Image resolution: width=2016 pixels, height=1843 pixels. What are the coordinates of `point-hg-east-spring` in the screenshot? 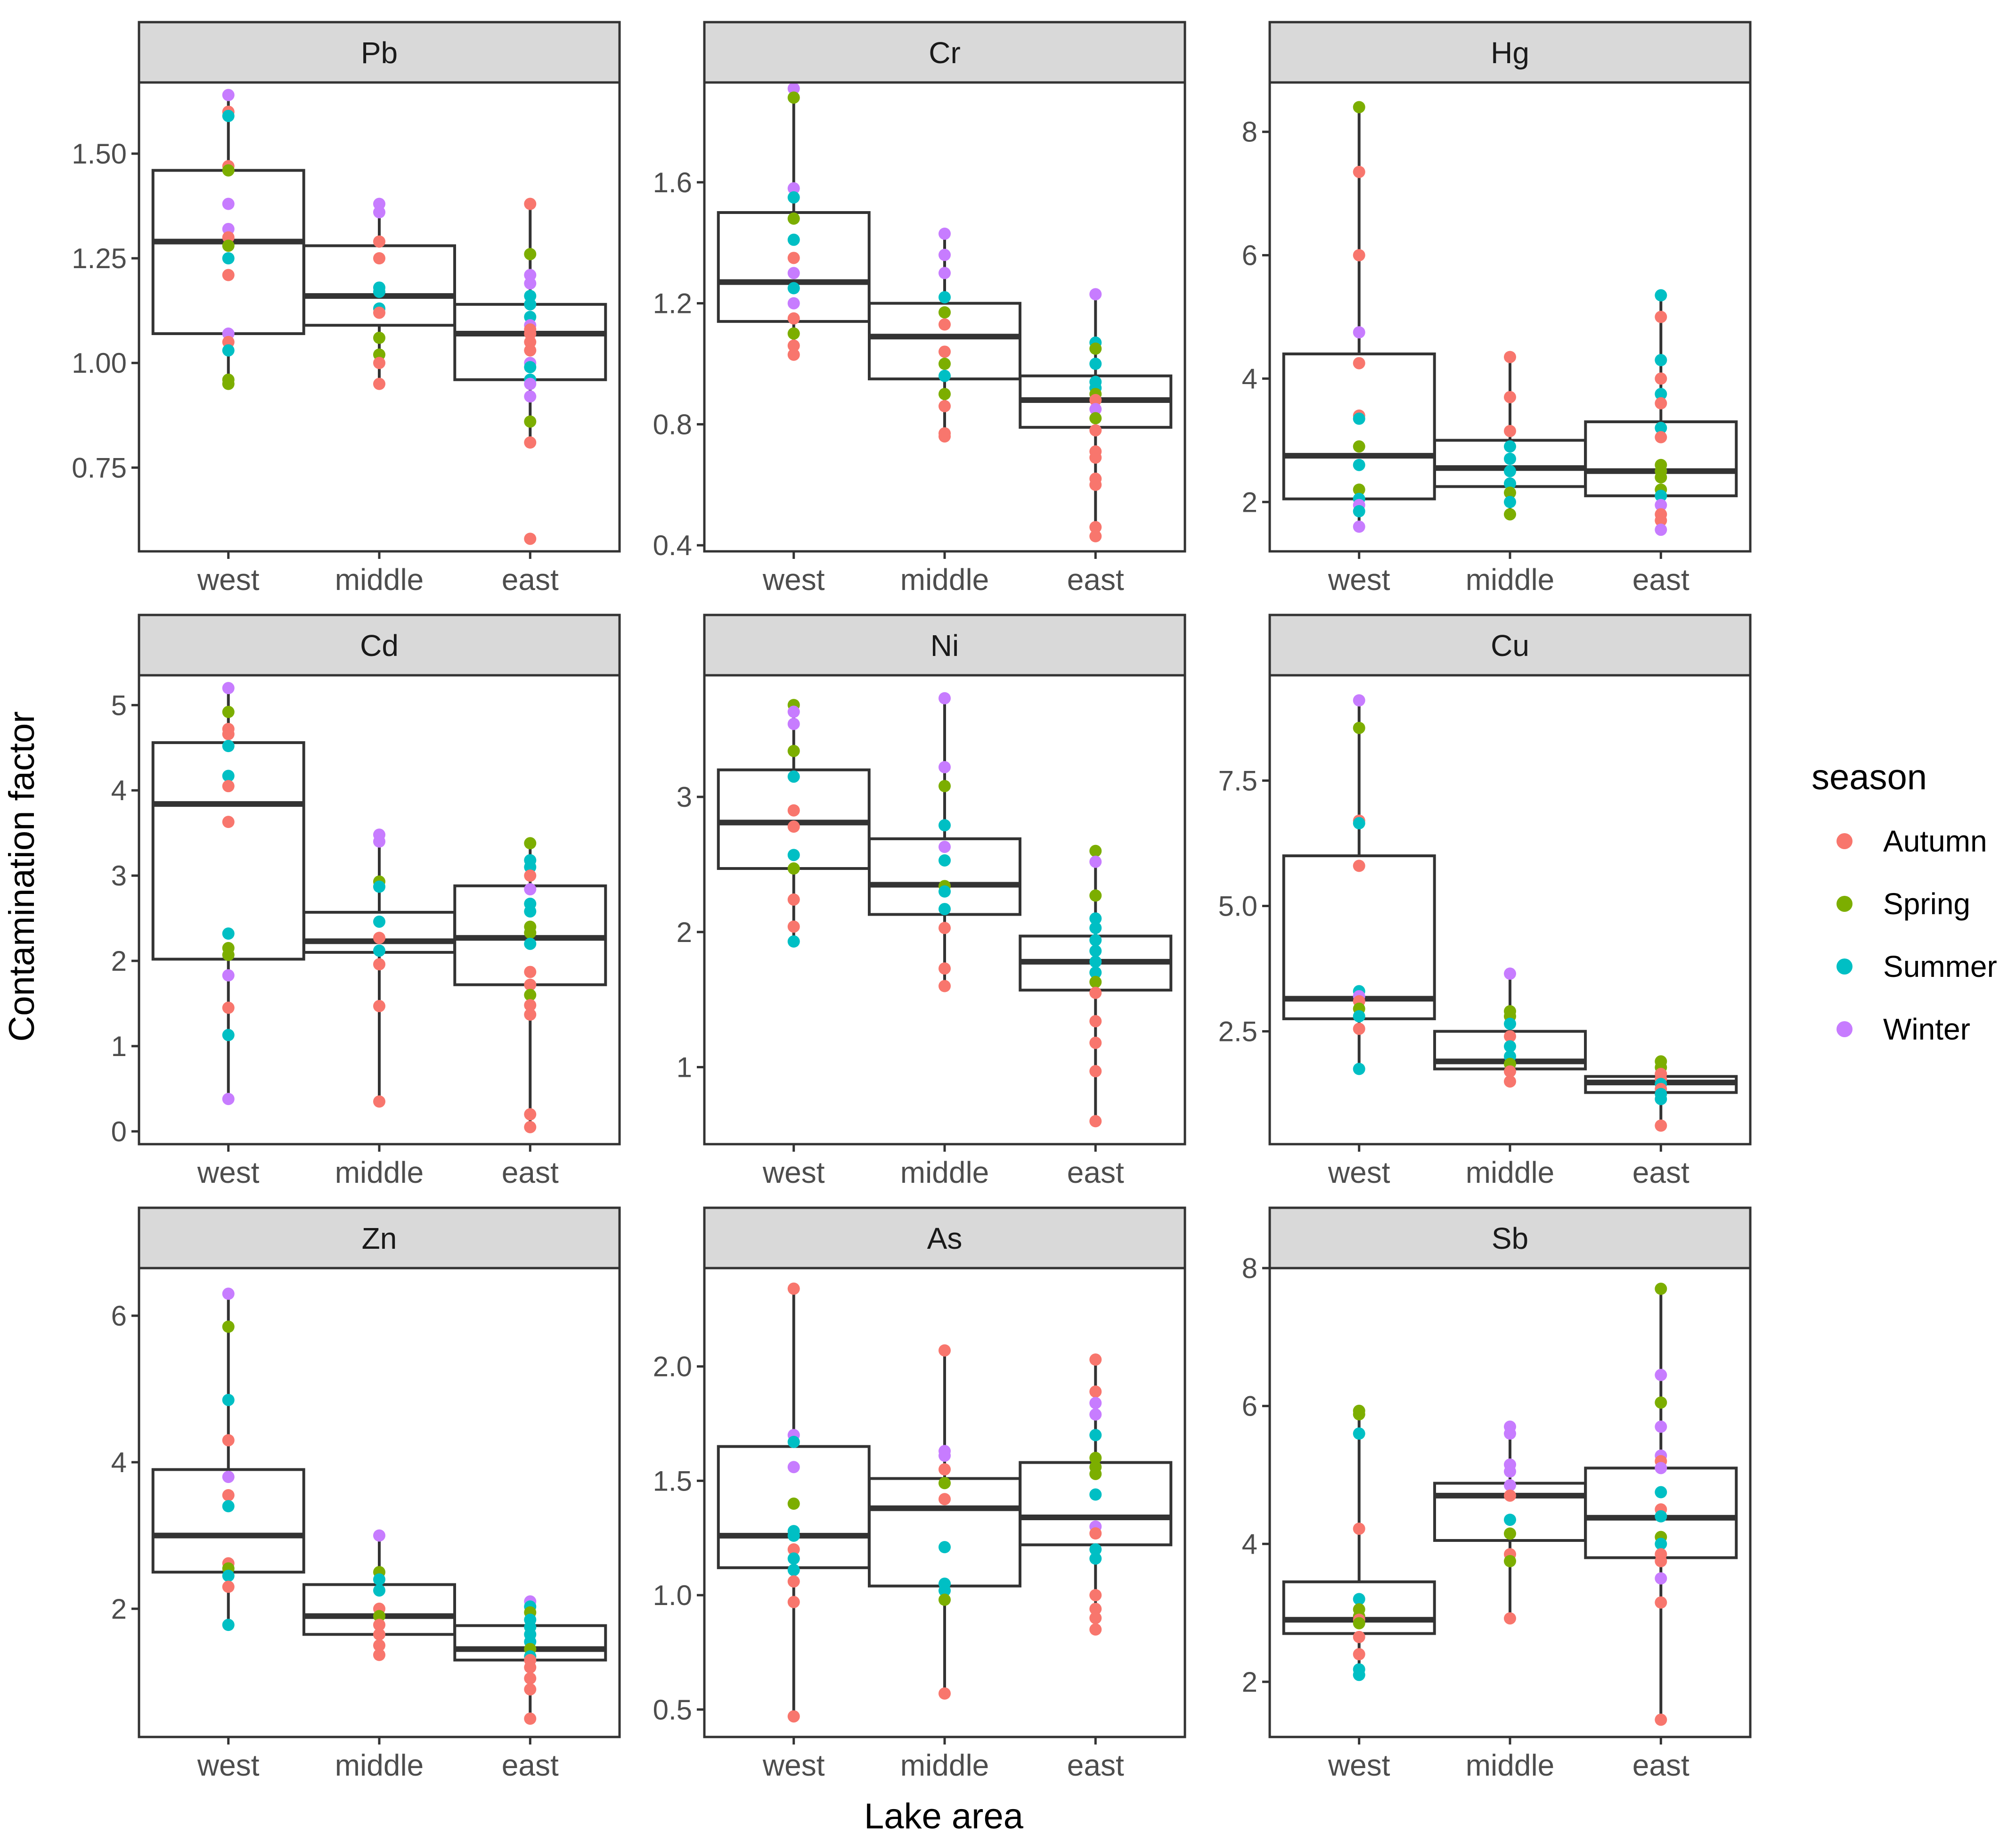 It's located at (1661, 477).